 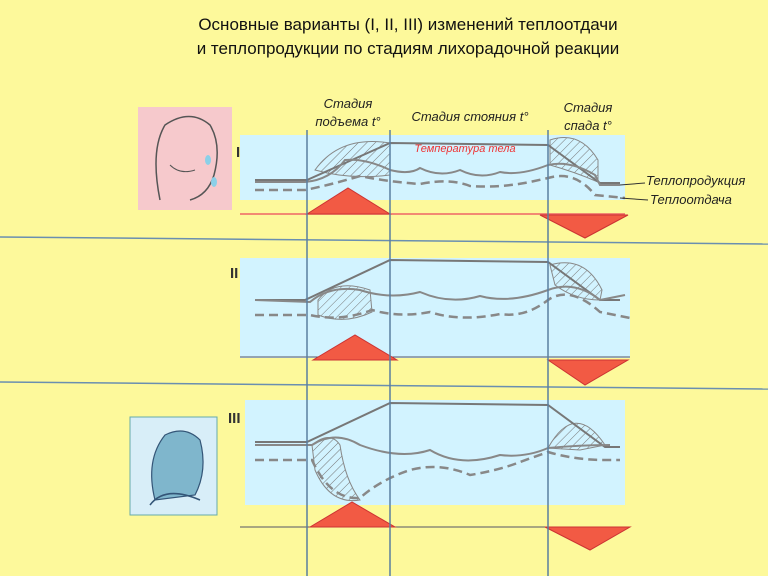 What do you see at coordinates (469, 116) in the screenshot?
I see `stage-label: Стадия стояния t°` at bounding box center [469, 116].